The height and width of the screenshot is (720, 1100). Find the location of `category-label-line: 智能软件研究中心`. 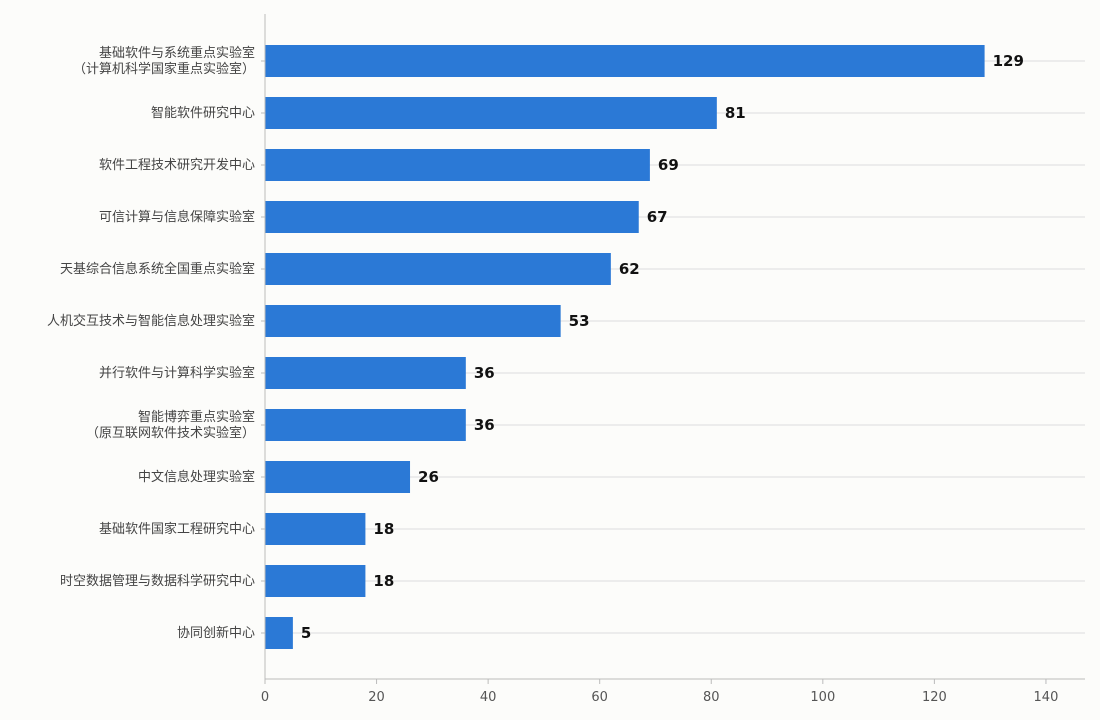

category-label-line: 智能软件研究中心 is located at coordinates (203, 113).